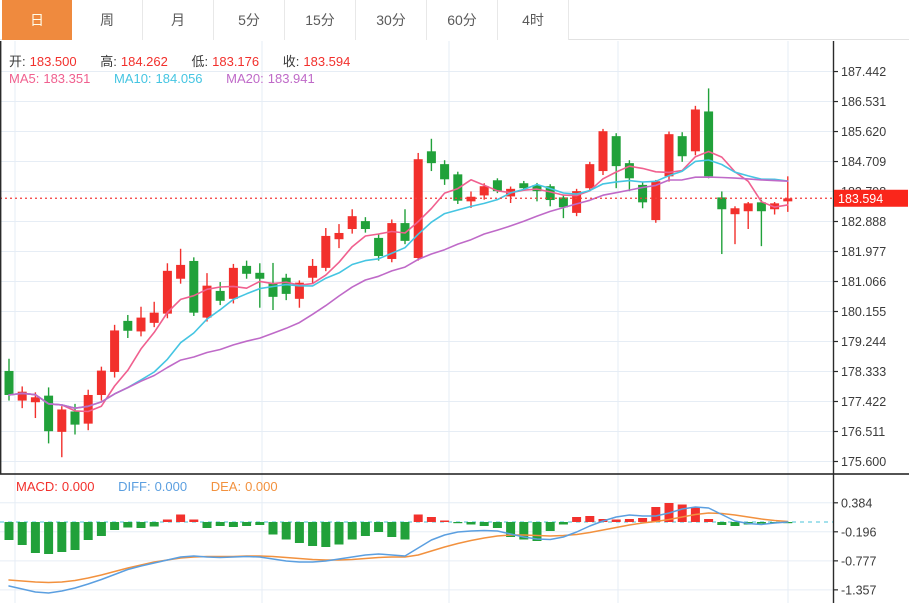  I want to click on ma-legend: MA5: 183.351 MA10: 184.056 MA20: 183.941, so click(164, 78).